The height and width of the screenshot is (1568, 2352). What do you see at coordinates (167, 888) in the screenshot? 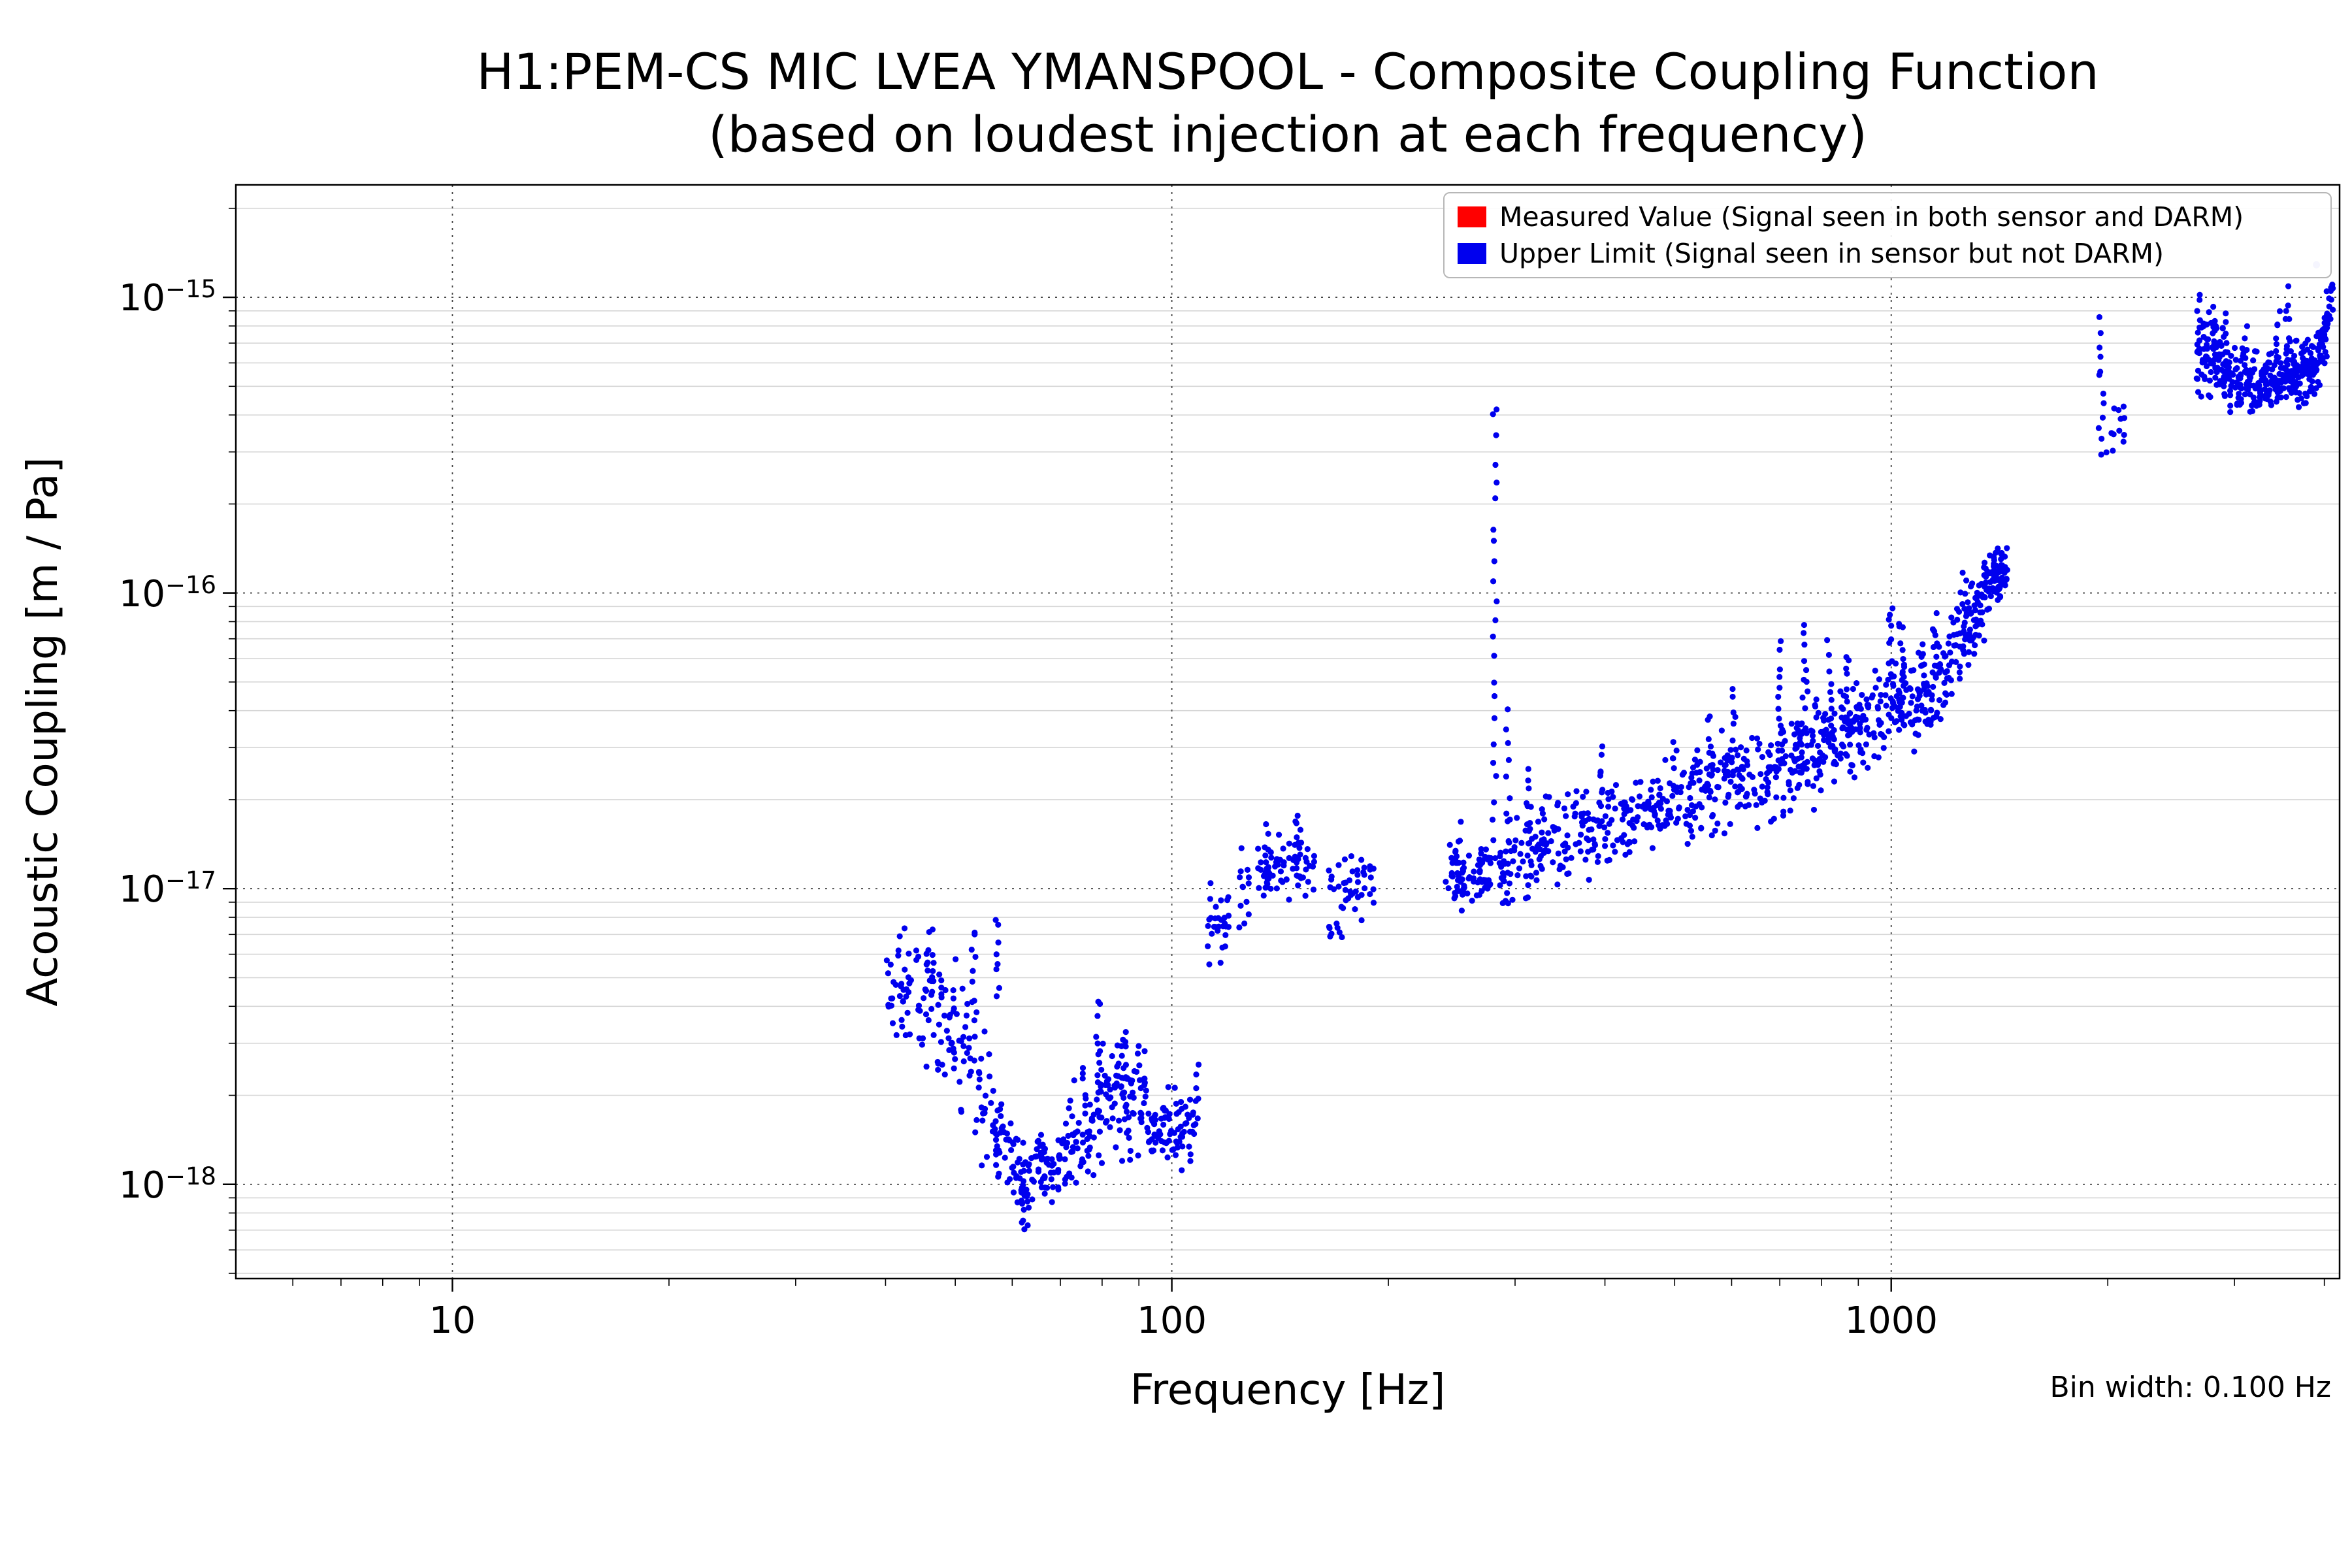
I see `y-tick-label-1e−17: 10−17` at bounding box center [167, 888].